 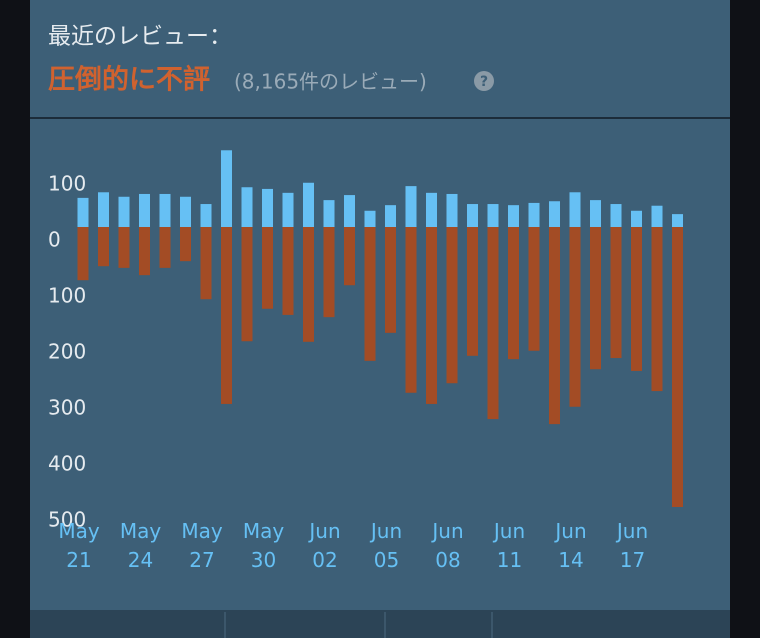 I want to click on x-tick-label: May 27, so click(x=202, y=545).